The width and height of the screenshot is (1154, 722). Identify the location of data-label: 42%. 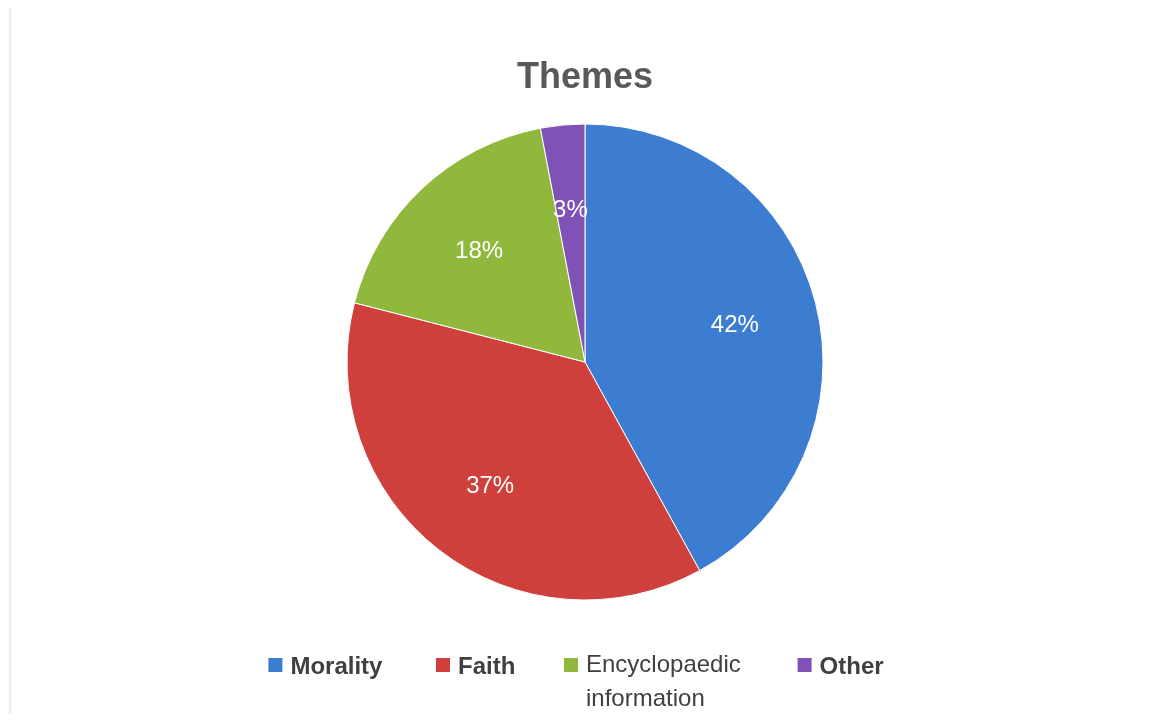
(734, 324).